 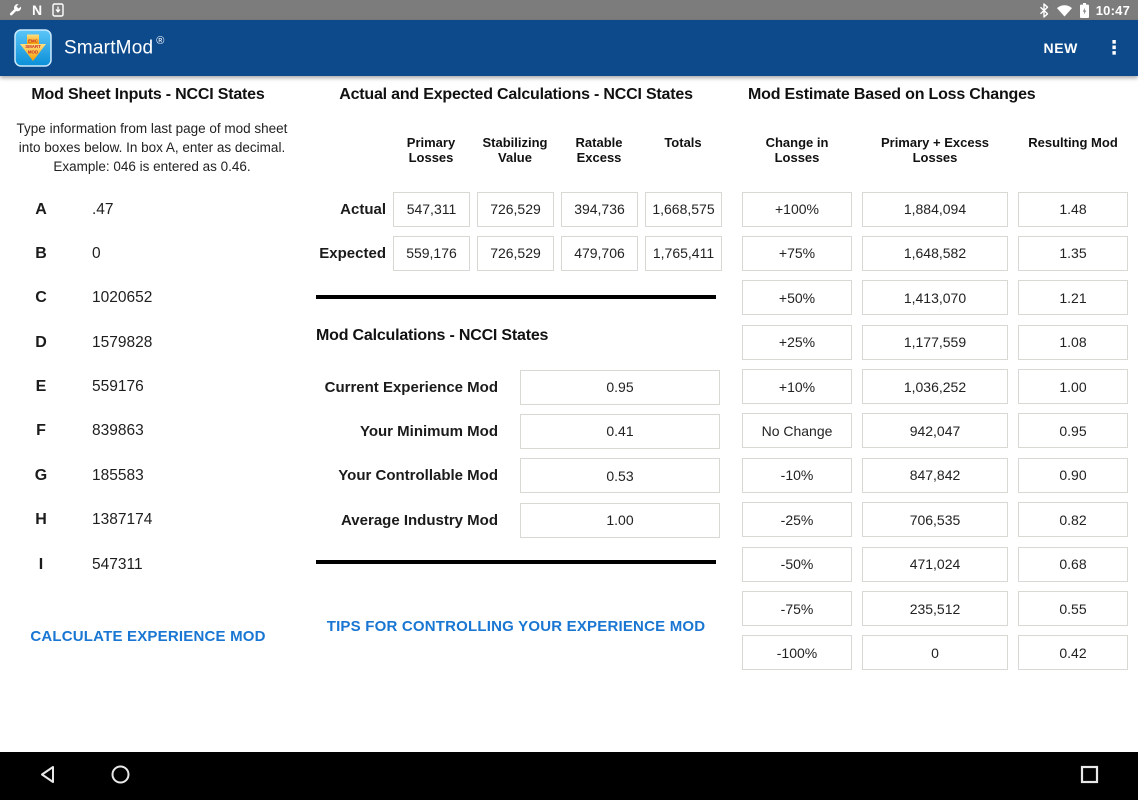 I want to click on column-header-resulting-mod: Resulting Mod, so click(x=1073, y=142).